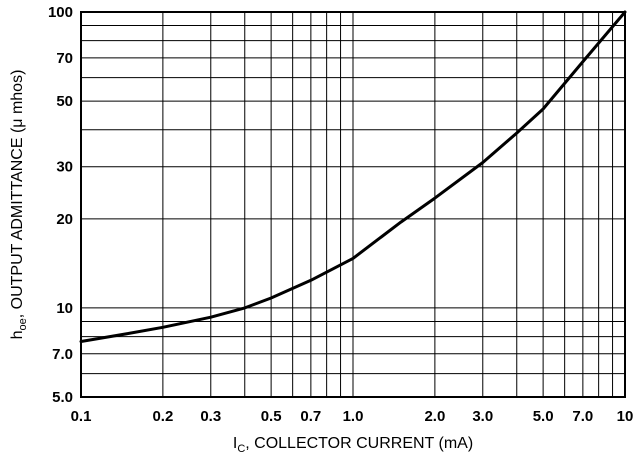  I want to click on y-tick-label: 7.0, so click(62, 354).